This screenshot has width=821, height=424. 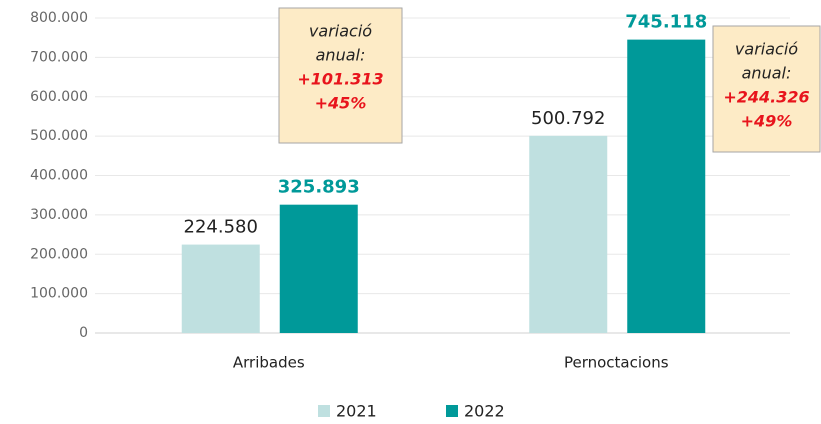 I want to click on y-tick-label: 600.000, so click(x=59, y=97).